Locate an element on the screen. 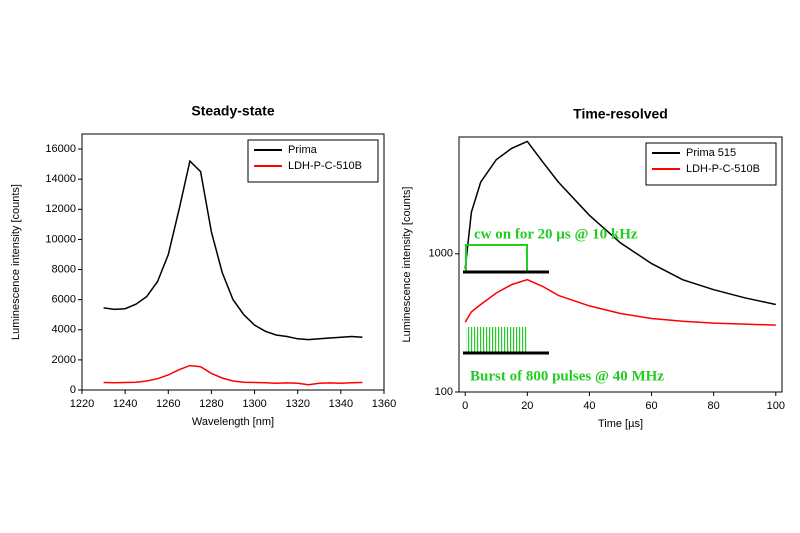 The width and height of the screenshot is (800, 533). chart-title: Steady-state is located at coordinates (232, 111).